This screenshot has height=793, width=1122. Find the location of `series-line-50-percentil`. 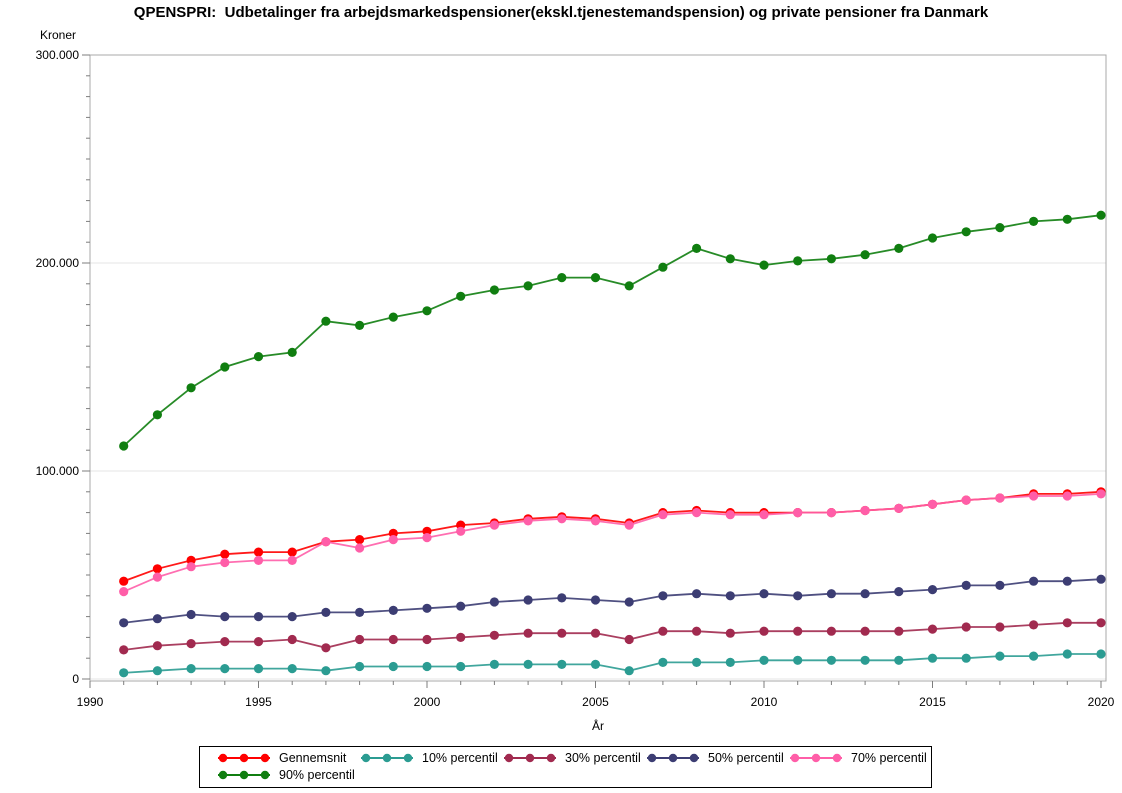

series-line-50-percentil is located at coordinates (612, 601).